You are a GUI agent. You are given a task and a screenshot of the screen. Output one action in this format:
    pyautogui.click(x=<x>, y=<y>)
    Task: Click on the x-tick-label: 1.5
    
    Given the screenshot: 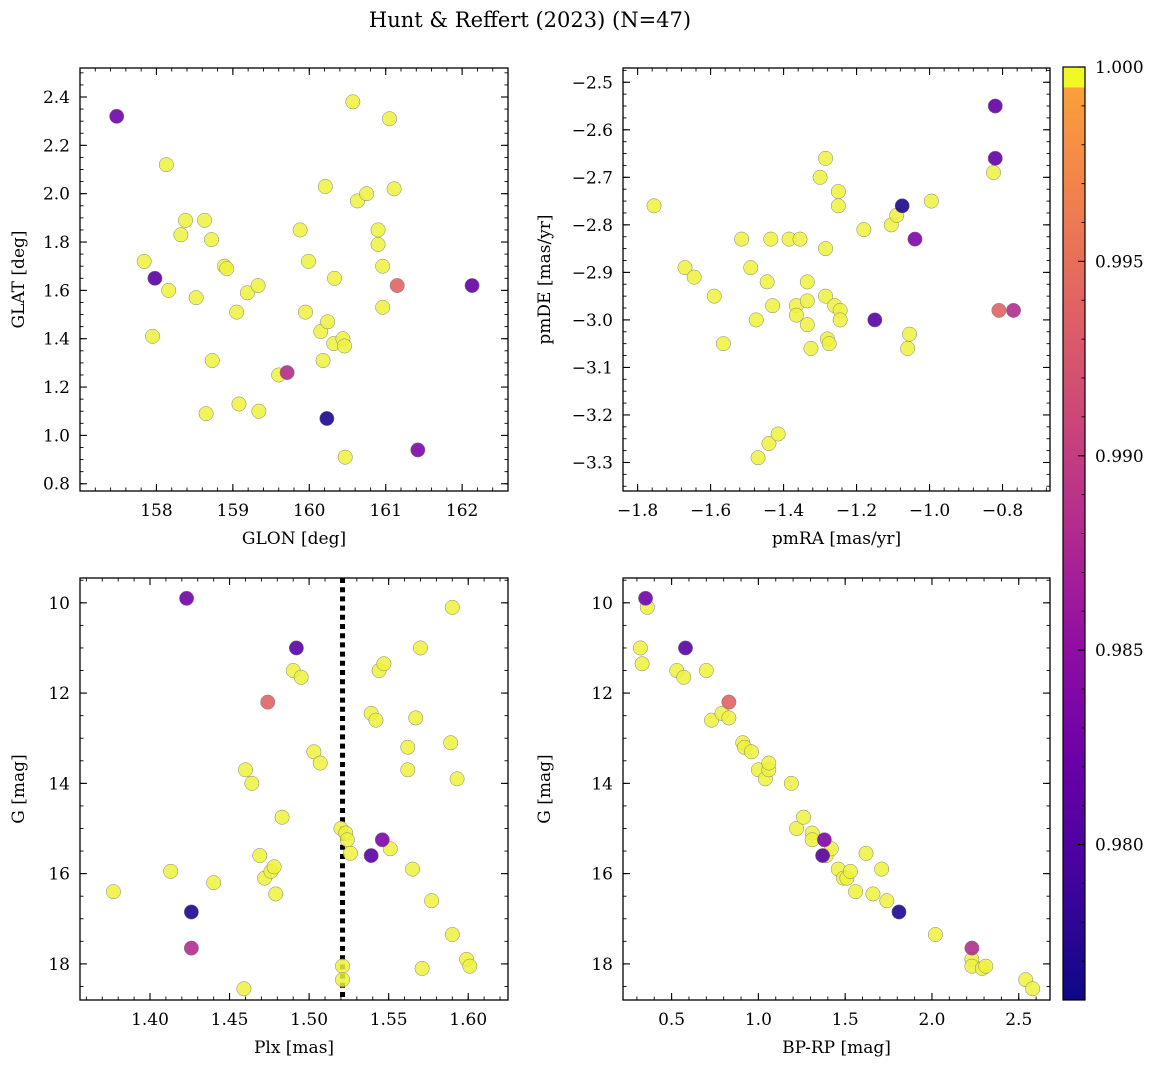 What is the action you would take?
    pyautogui.click(x=845, y=1020)
    